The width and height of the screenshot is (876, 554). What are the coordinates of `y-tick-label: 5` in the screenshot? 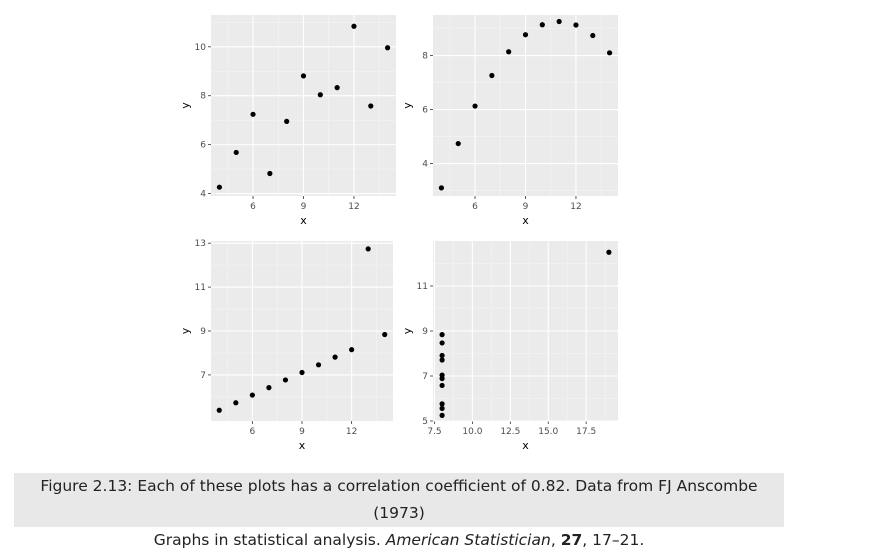 It's located at (425, 422).